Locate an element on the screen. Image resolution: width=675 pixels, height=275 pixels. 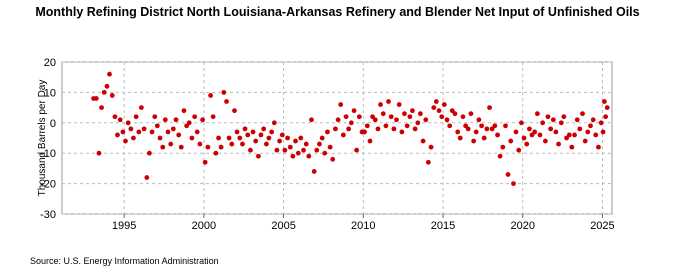
x-tick-label: 2005 is located at coordinates (283, 226).